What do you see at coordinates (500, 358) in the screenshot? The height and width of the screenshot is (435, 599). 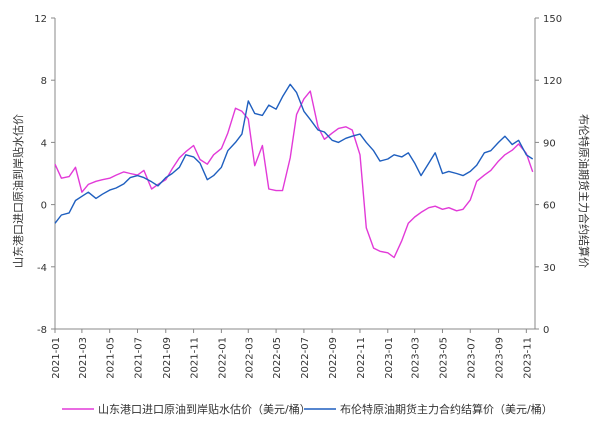 I see `x-tick-label: 2023-09` at bounding box center [500, 358].